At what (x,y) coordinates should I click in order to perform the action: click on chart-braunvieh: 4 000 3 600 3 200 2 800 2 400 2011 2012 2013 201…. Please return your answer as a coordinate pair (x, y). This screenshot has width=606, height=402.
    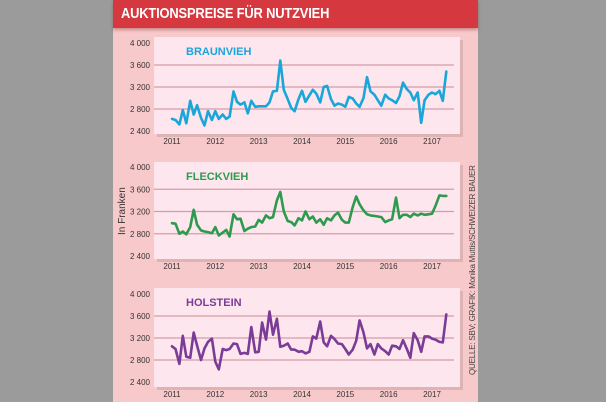
    Looking at the image, I should click on (296, 91).